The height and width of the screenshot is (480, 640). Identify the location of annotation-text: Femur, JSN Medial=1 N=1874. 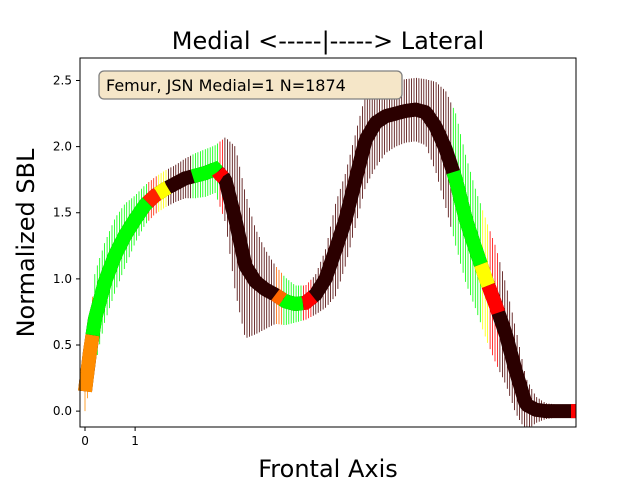
(226, 85).